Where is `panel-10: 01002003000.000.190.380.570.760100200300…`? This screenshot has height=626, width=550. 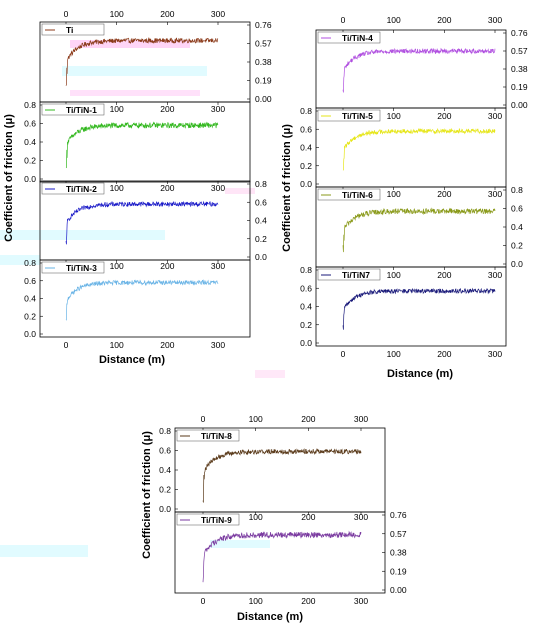 panel-10: 01002003000.000.190.380.570.760100200300… is located at coordinates (290, 558).